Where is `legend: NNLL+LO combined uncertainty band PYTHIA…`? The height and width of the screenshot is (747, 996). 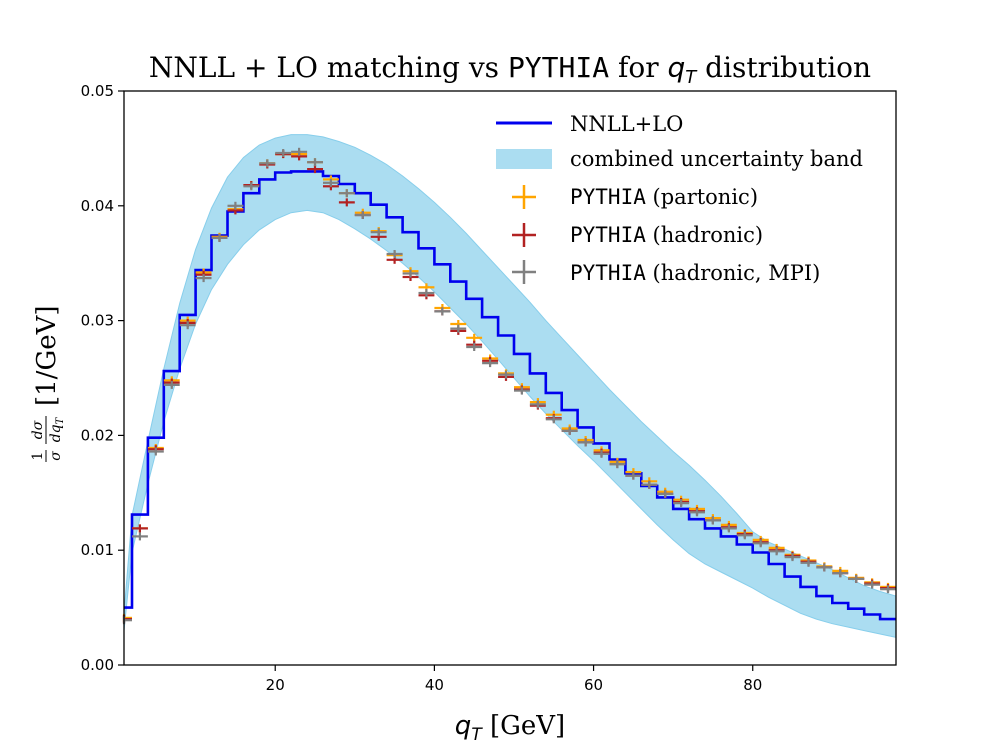 legend: NNLL+LO combined uncertainty band PYTHIA… is located at coordinates (679, 198).